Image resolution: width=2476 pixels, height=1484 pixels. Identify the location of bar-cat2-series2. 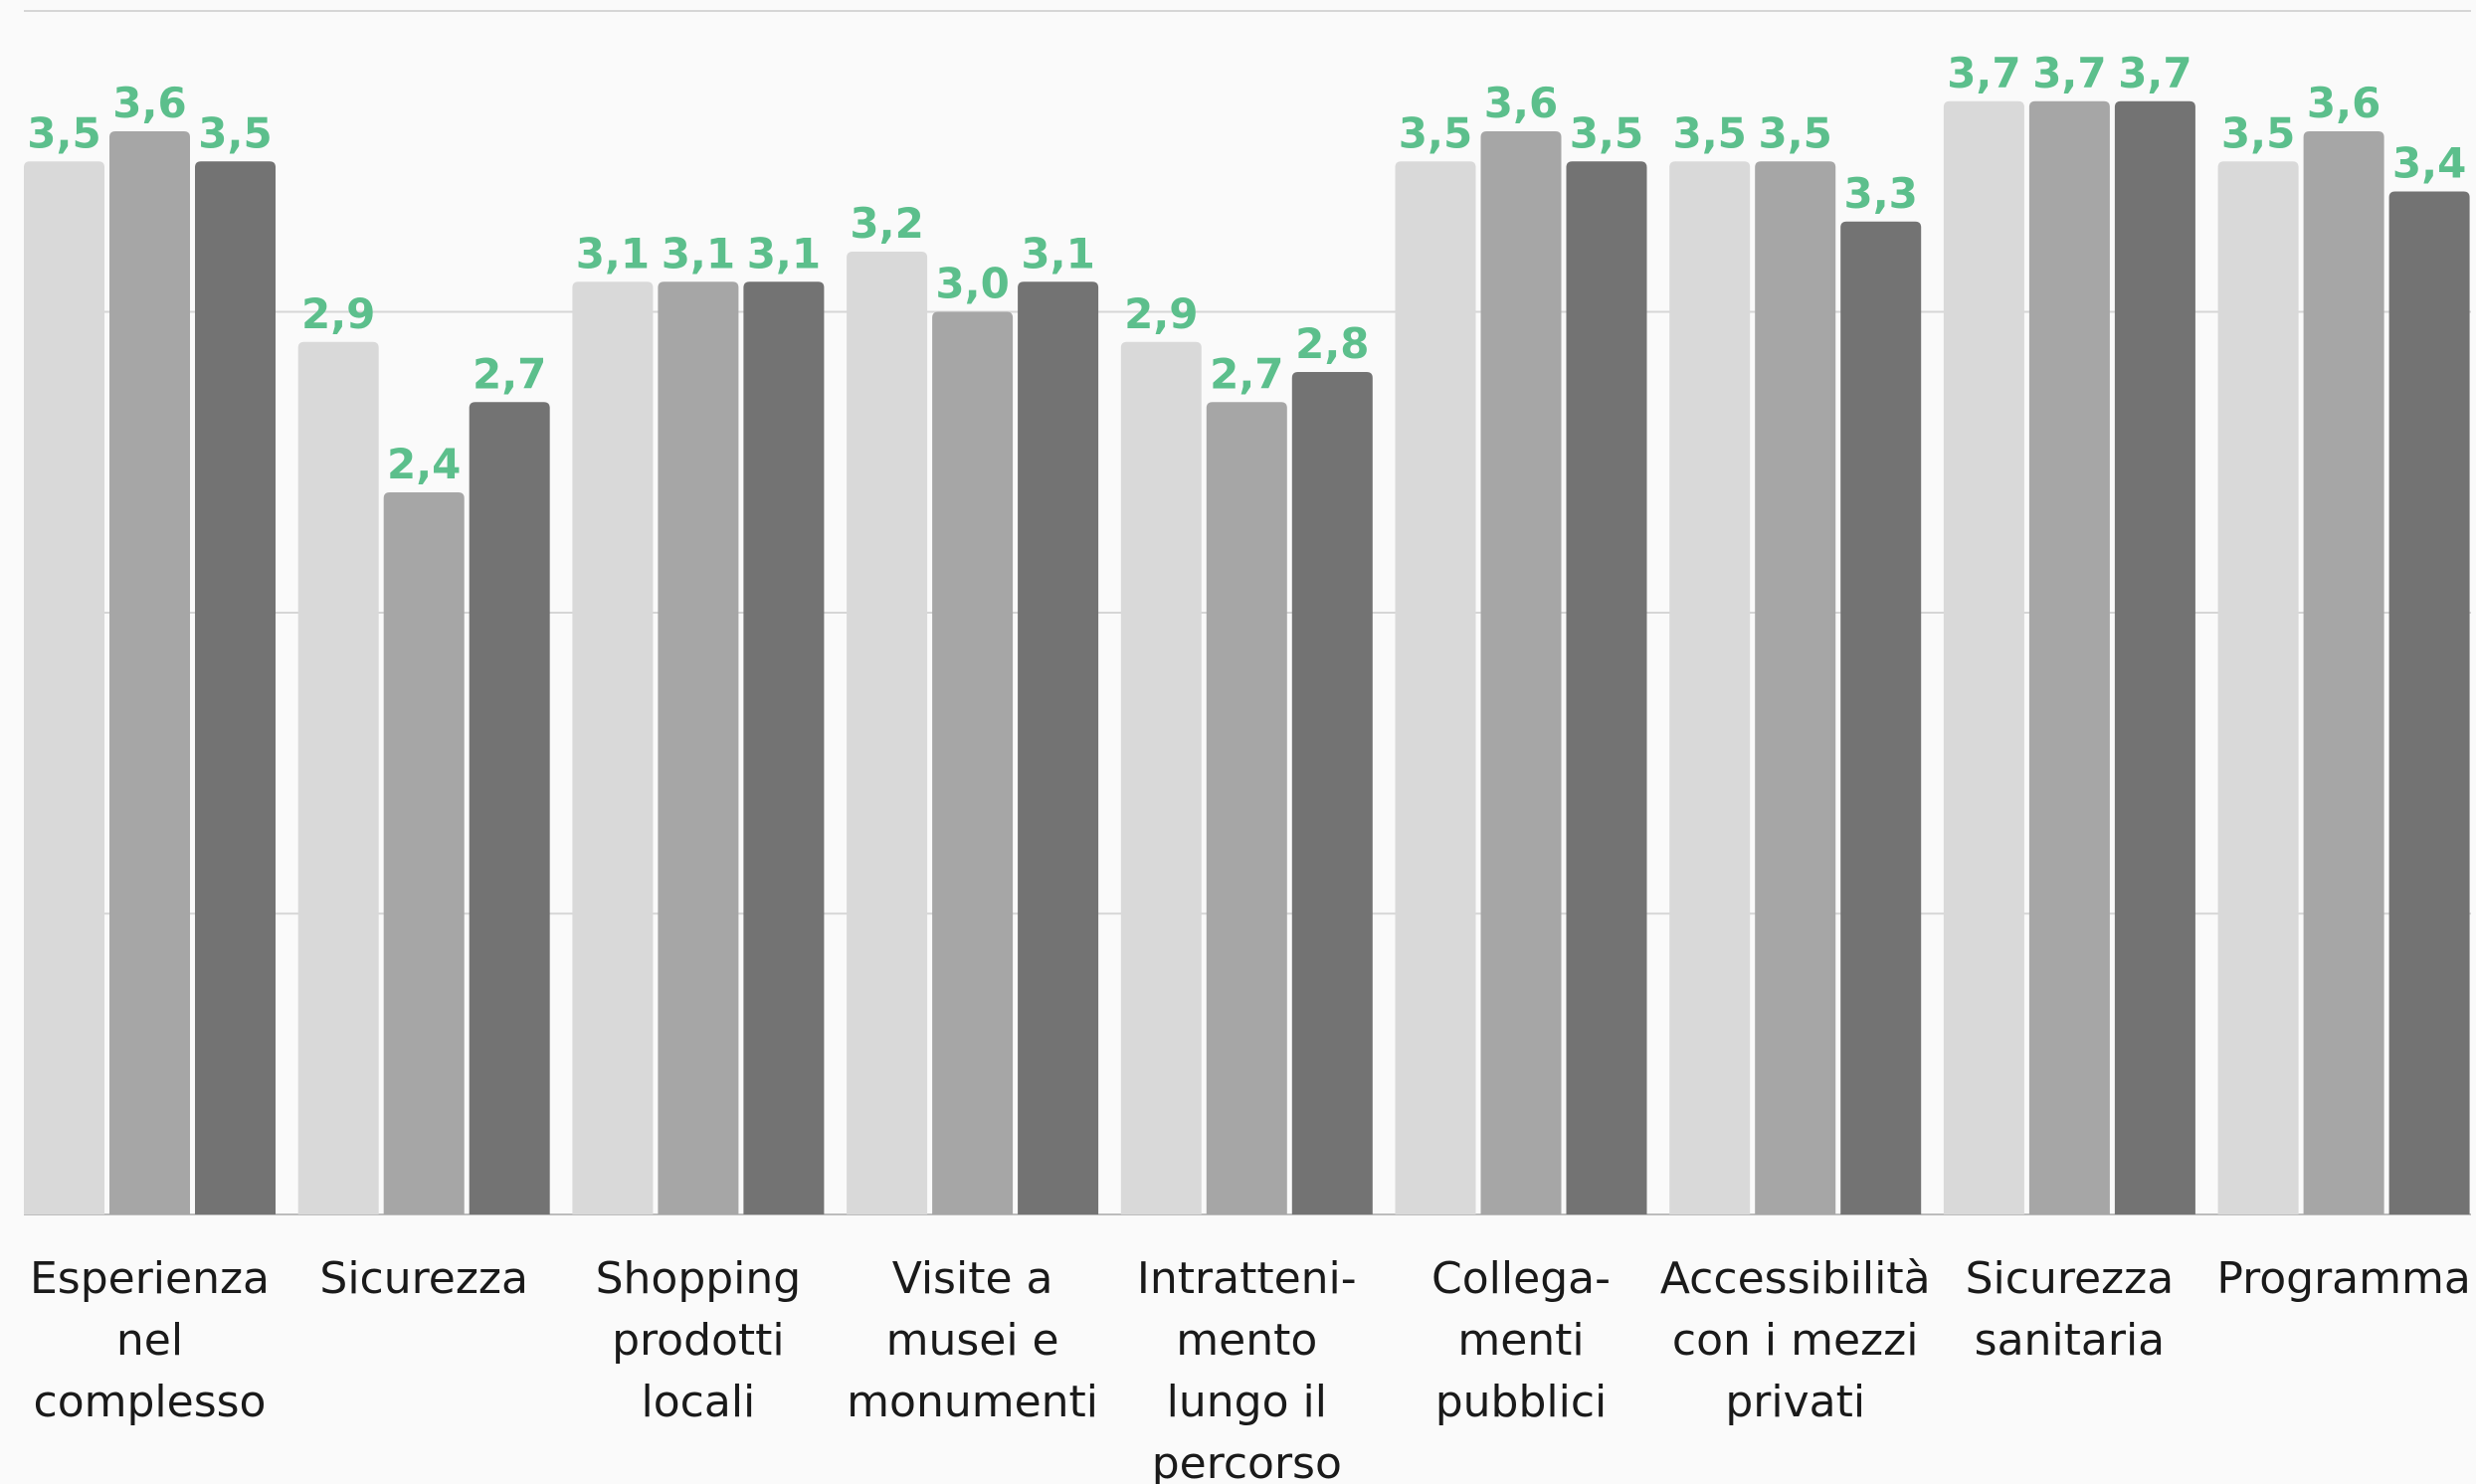
(784, 747).